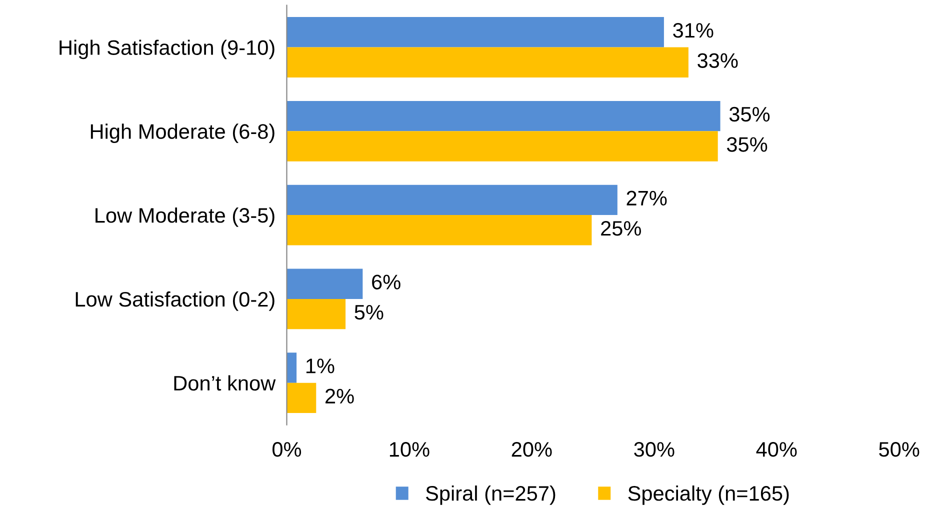  I want to click on x-tick-label: 50%, so click(899, 449).